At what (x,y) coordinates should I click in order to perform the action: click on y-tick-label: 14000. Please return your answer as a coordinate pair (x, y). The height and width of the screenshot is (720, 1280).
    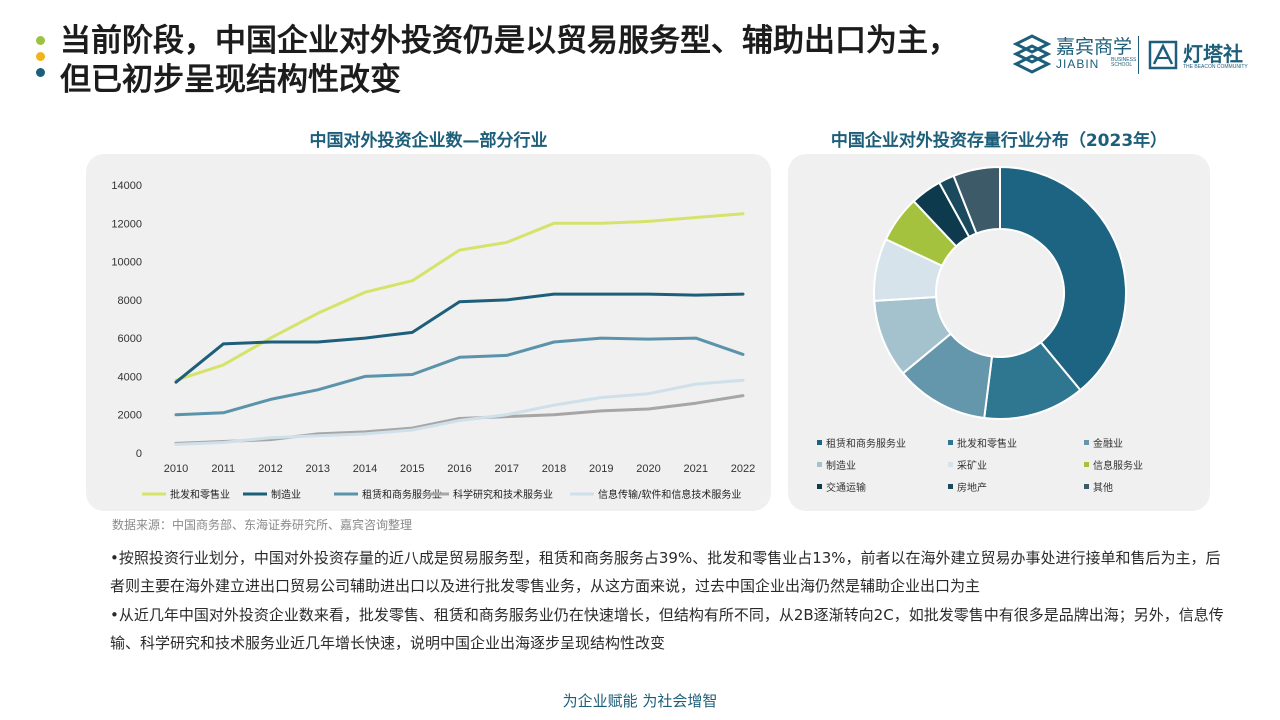
    Looking at the image, I should click on (126, 186).